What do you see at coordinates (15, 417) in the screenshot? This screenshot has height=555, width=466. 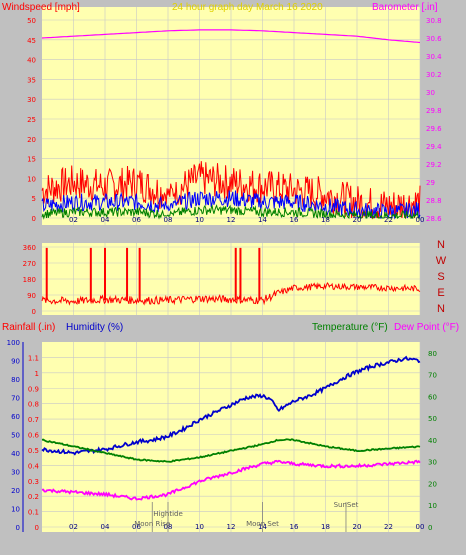 I see `humidity-tick-label: 60` at bounding box center [15, 417].